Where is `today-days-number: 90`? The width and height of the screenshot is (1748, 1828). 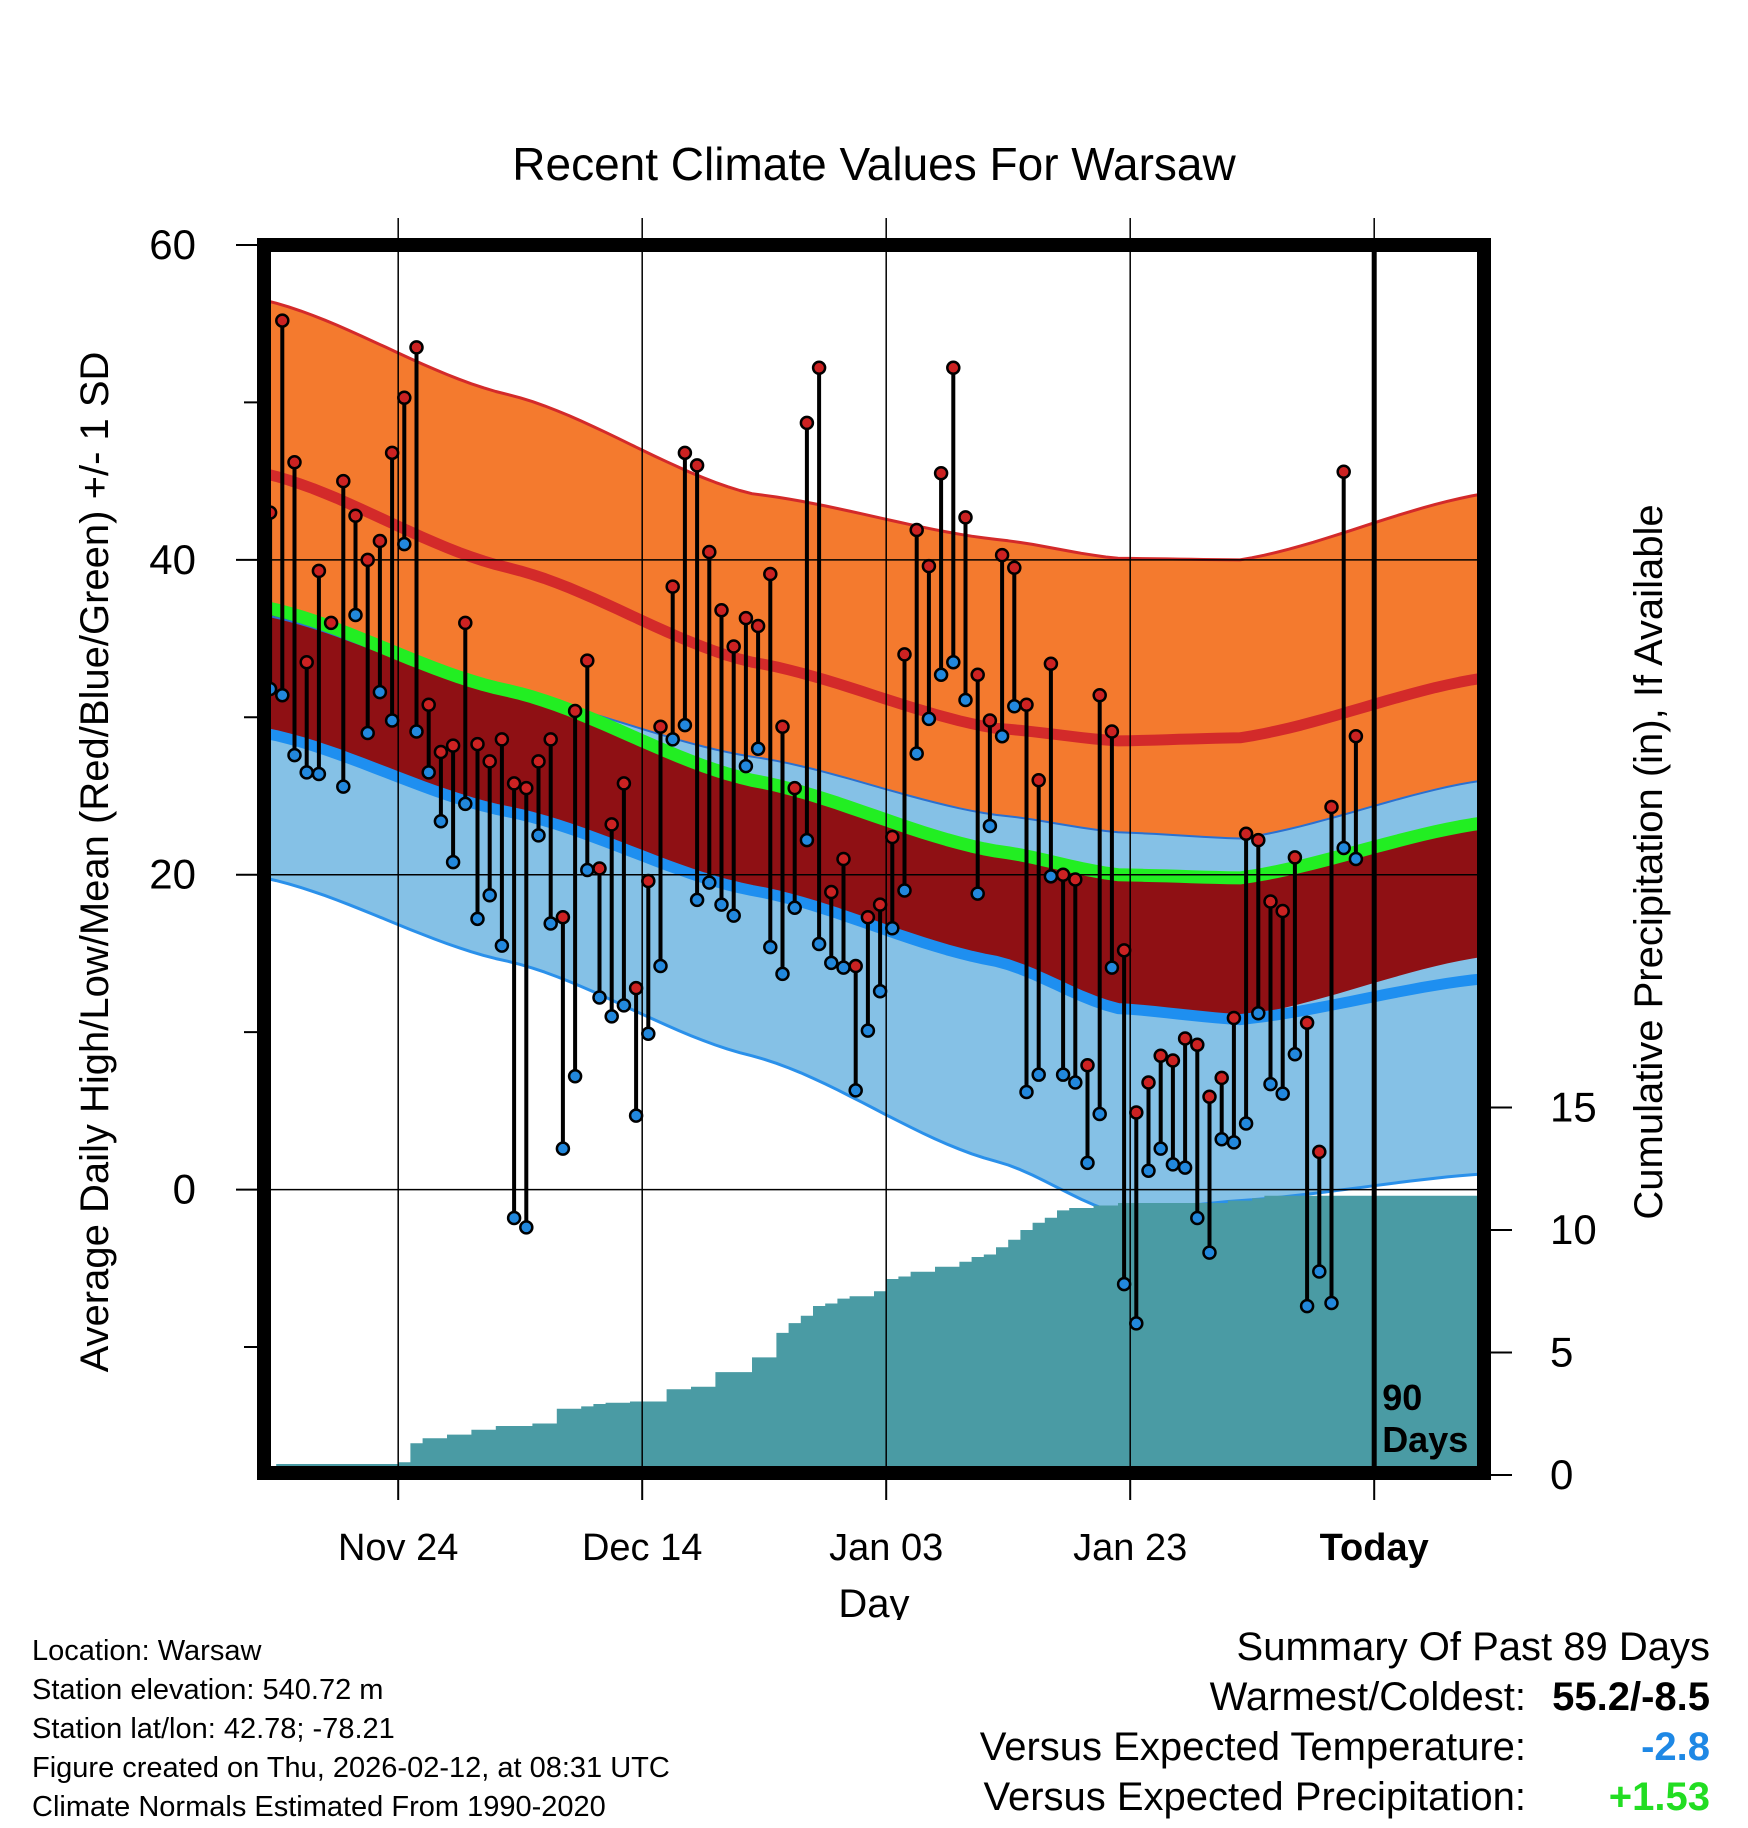
today-days-number: 90 is located at coordinates (1402, 1397).